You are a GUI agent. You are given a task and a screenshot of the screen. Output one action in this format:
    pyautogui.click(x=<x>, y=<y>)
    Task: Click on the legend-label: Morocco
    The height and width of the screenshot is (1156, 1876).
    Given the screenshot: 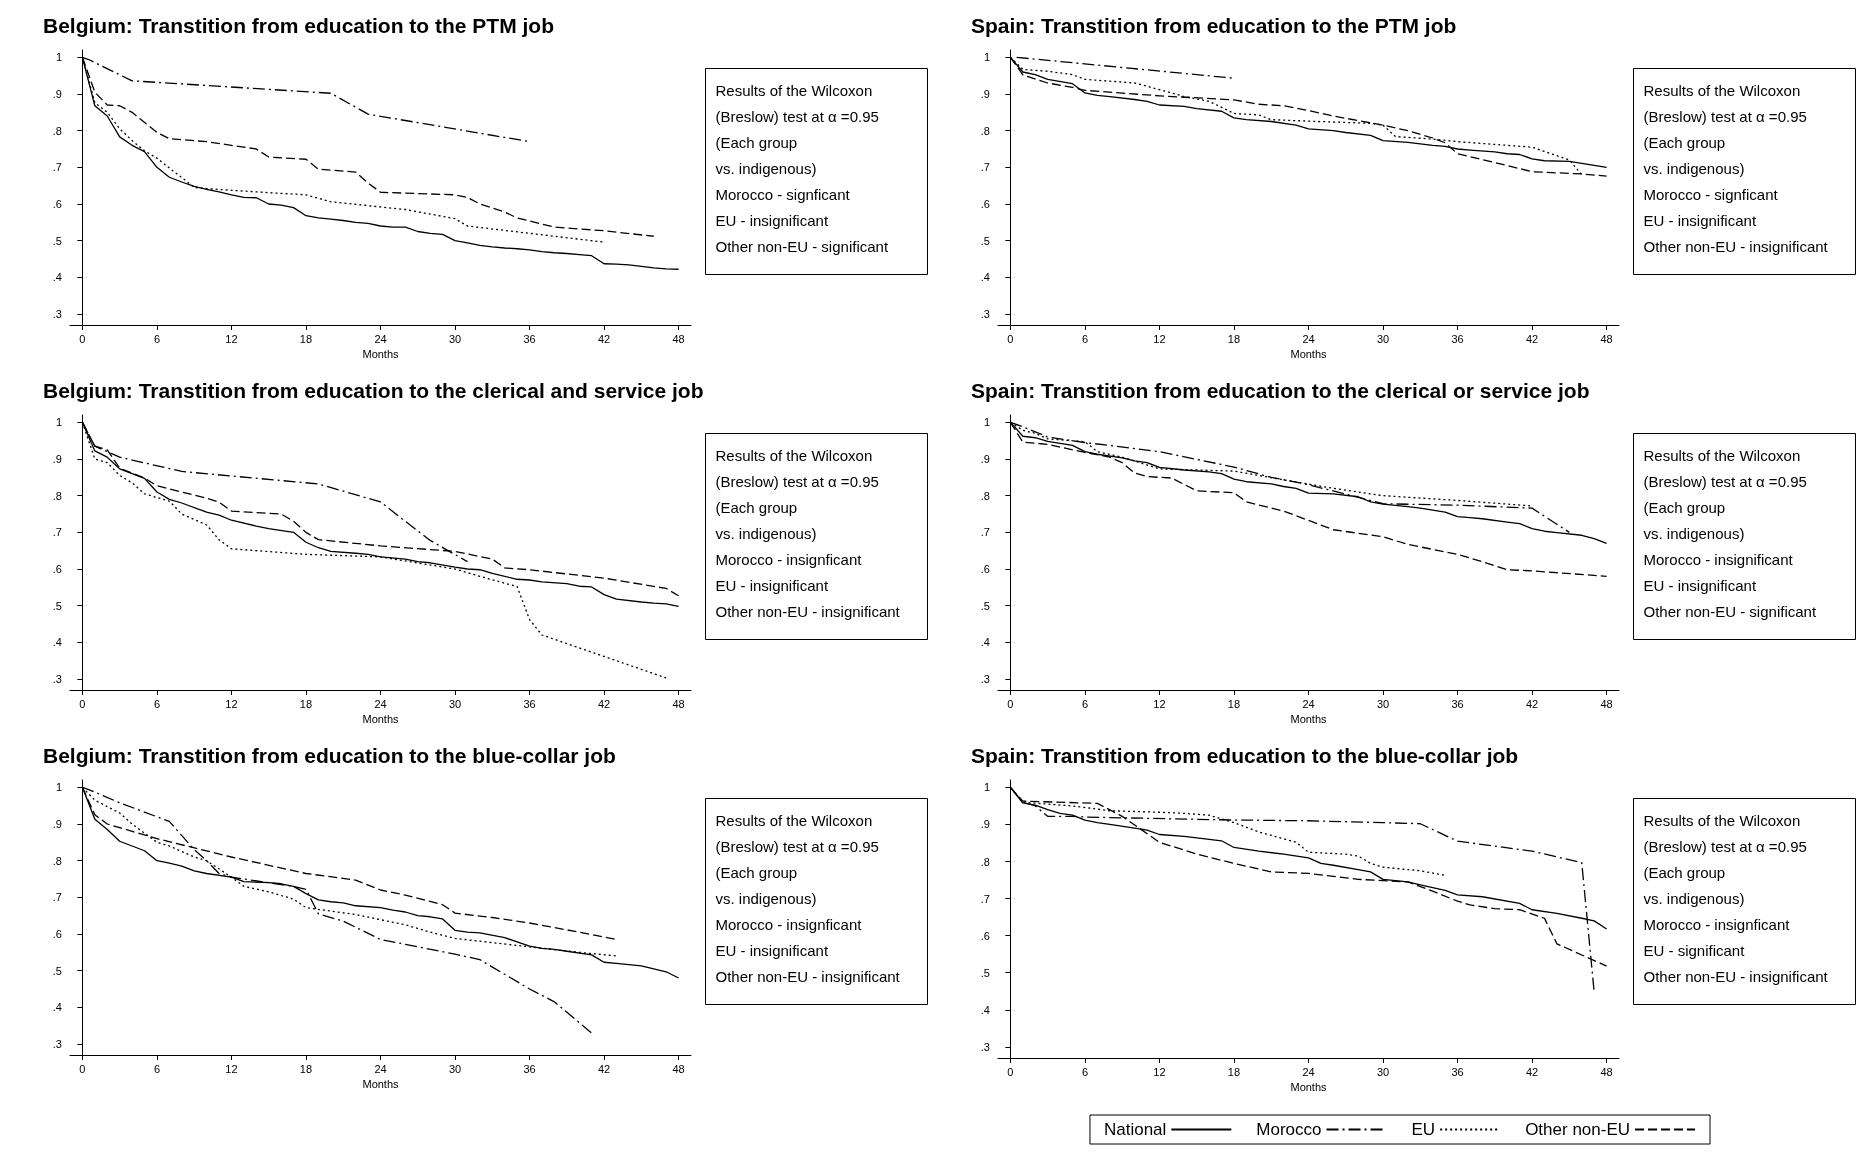 What is the action you would take?
    pyautogui.click(x=1289, y=1129)
    